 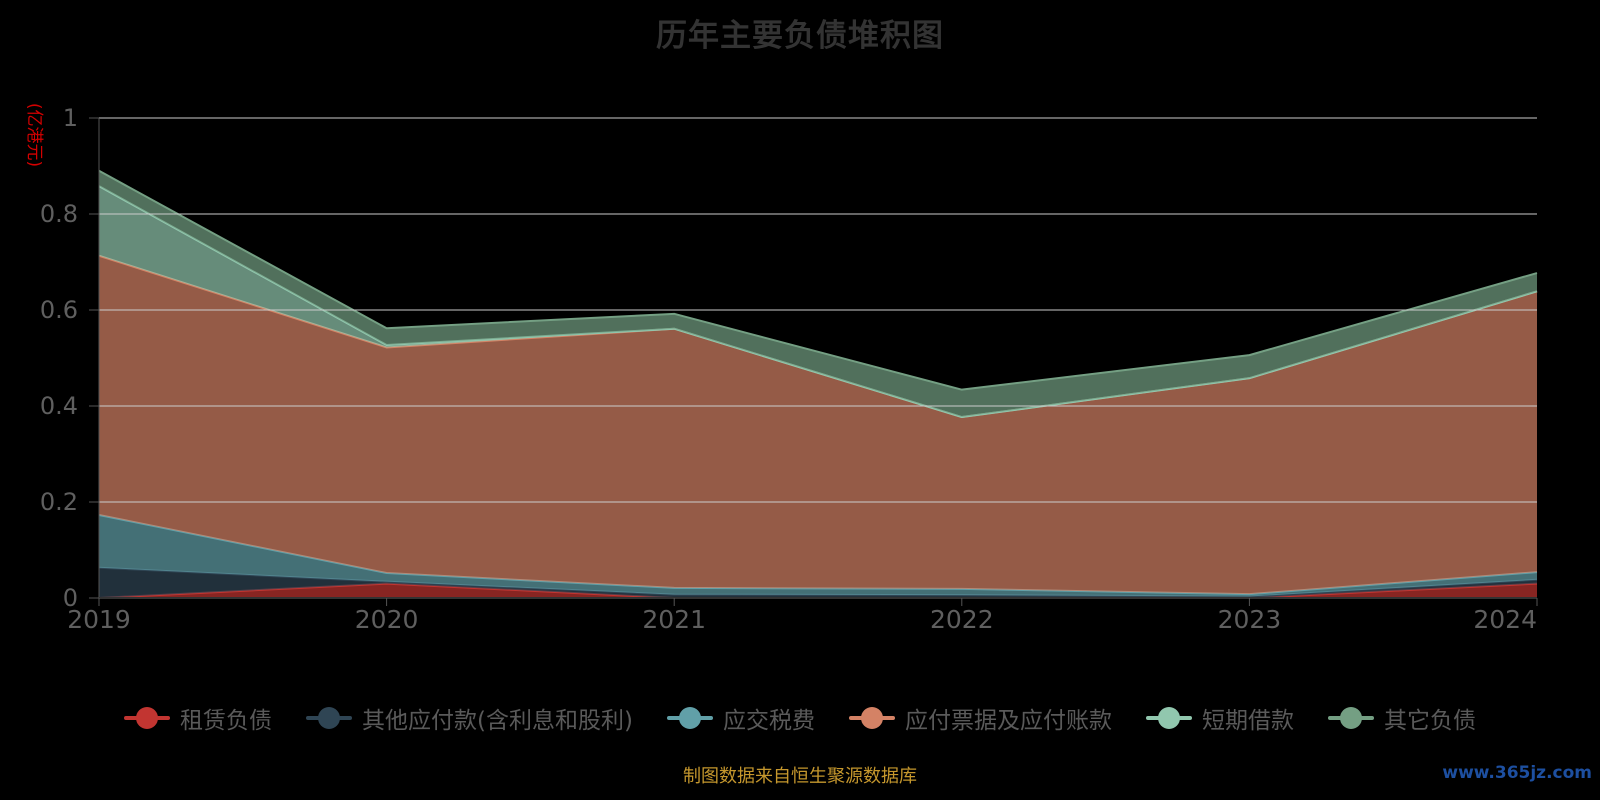 I want to click on y-tick-label-0.2: 0.2, so click(x=59, y=502).